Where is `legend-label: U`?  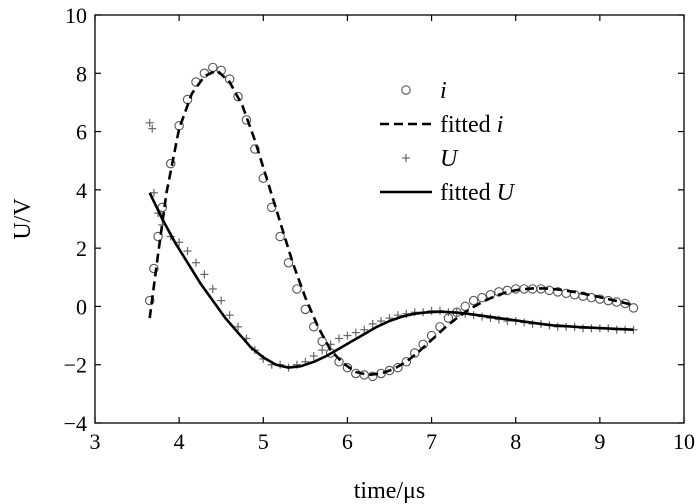
legend-label: U is located at coordinates (449, 159).